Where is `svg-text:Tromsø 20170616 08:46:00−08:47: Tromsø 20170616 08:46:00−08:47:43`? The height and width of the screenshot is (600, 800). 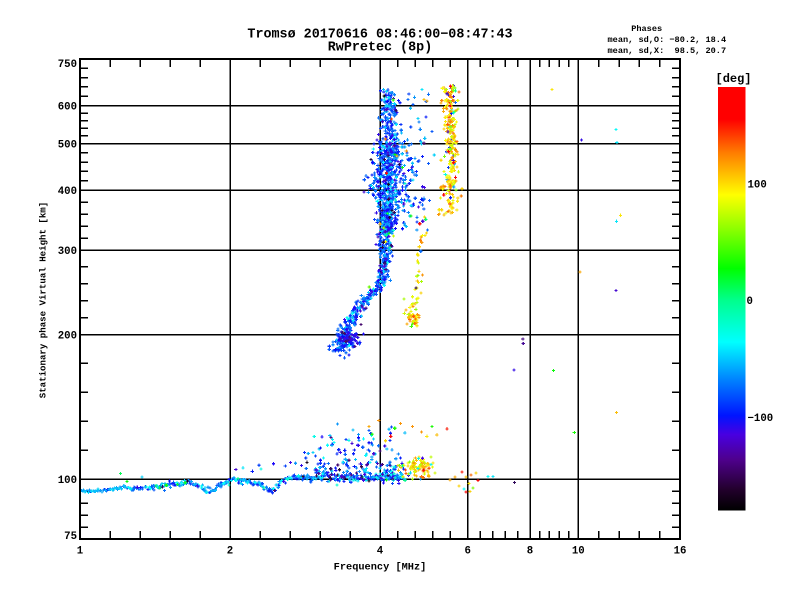
svg-text:Tromsø 20170616 08:46:00−08:47: Tromsø 20170616 08:46:00−08:47:43 is located at coordinates (379, 35).